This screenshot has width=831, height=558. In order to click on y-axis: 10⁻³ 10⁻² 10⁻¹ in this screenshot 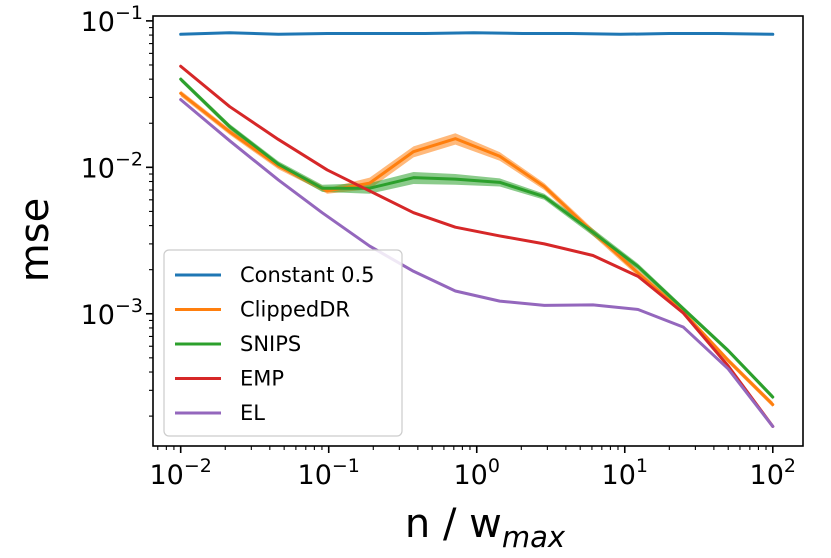, I will do `click(117, 209)`.